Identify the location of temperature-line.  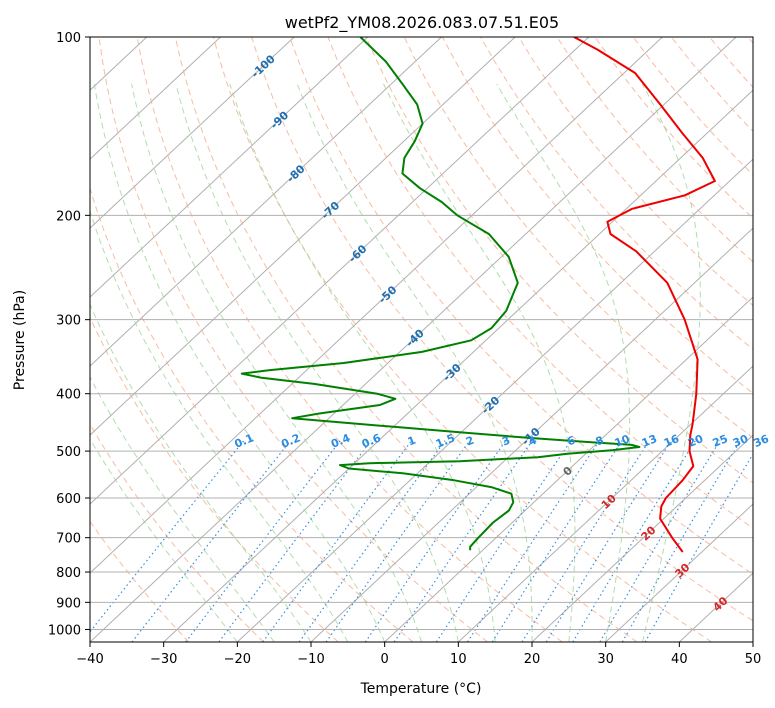
(644, 295).